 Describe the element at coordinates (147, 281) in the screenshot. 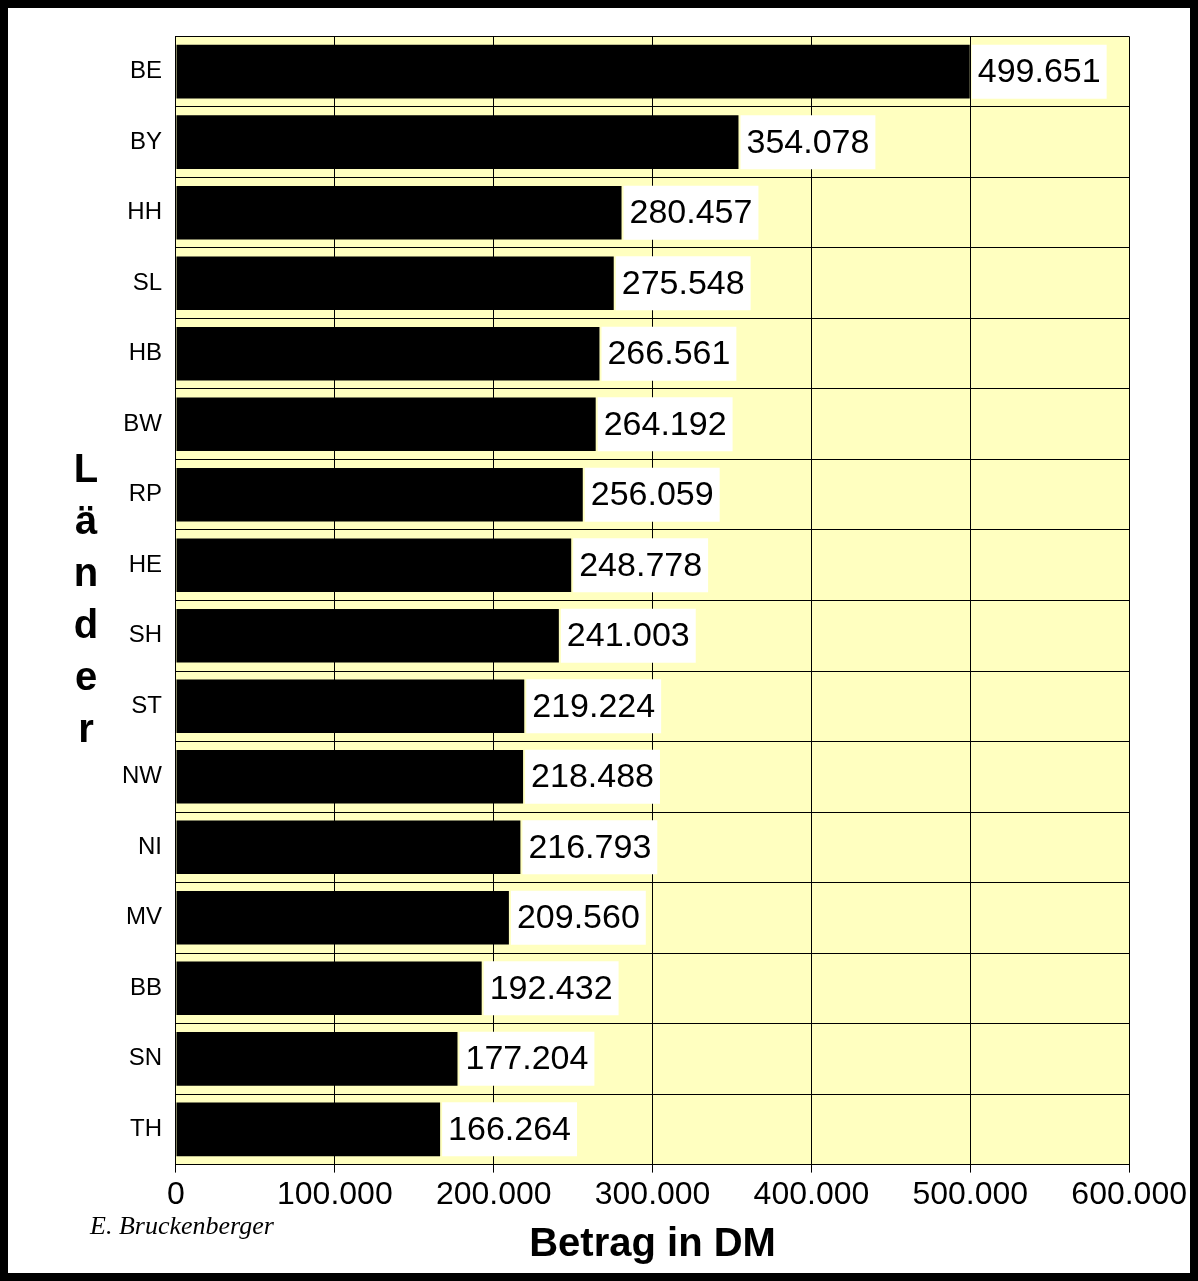

I see `y-tick-label: SL` at that location.